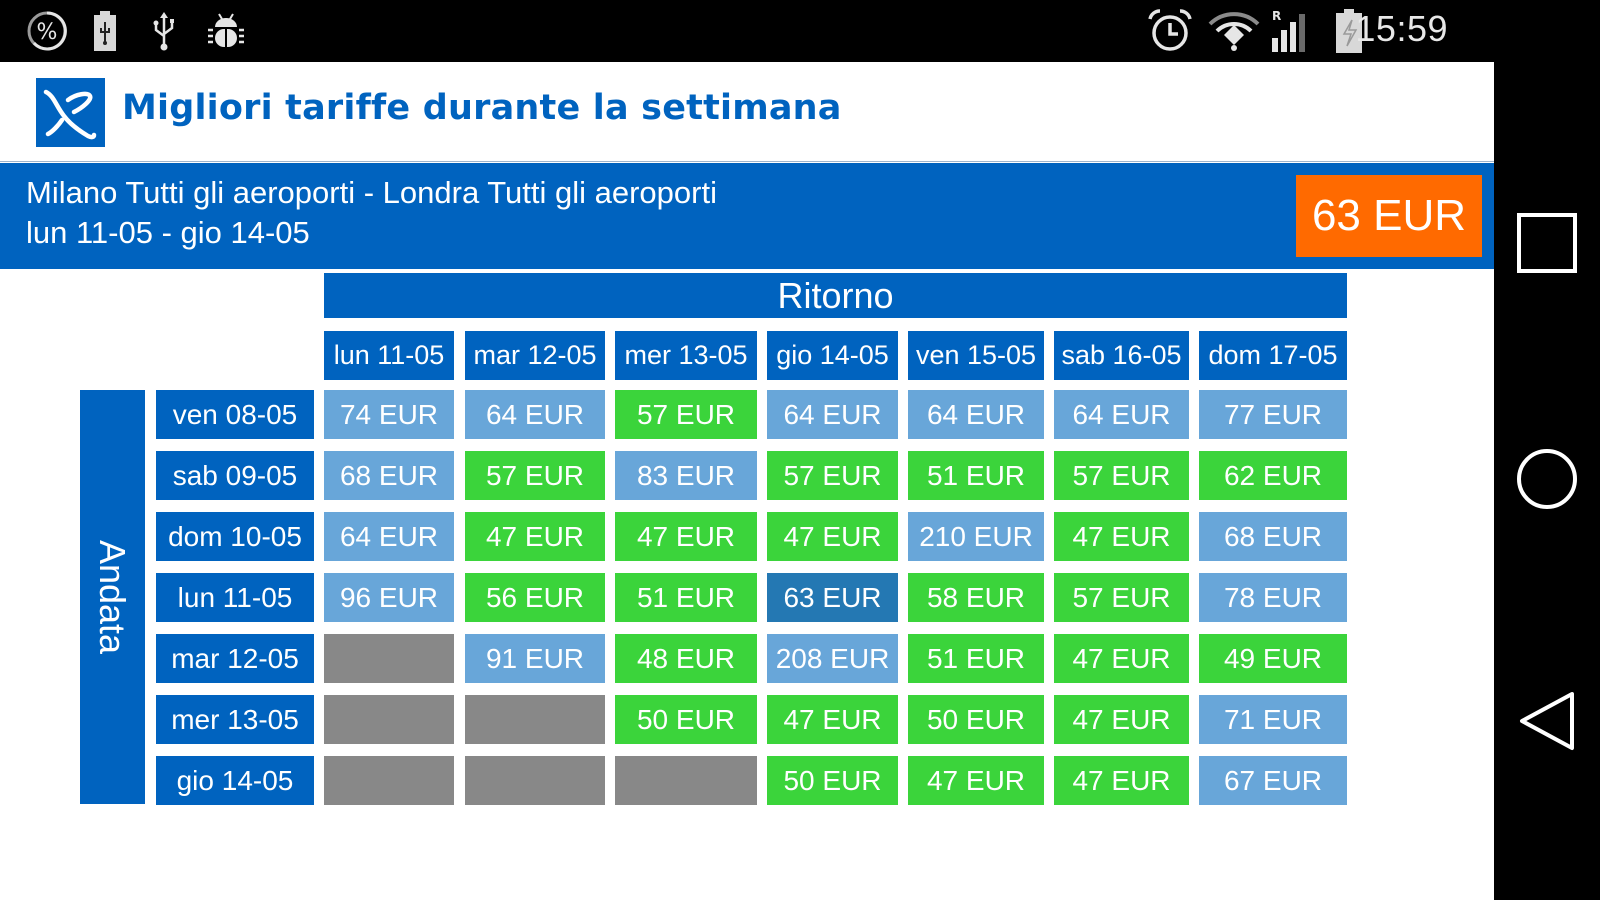 The width and height of the screenshot is (1600, 900). I want to click on navigation-bar, so click(1547, 481).